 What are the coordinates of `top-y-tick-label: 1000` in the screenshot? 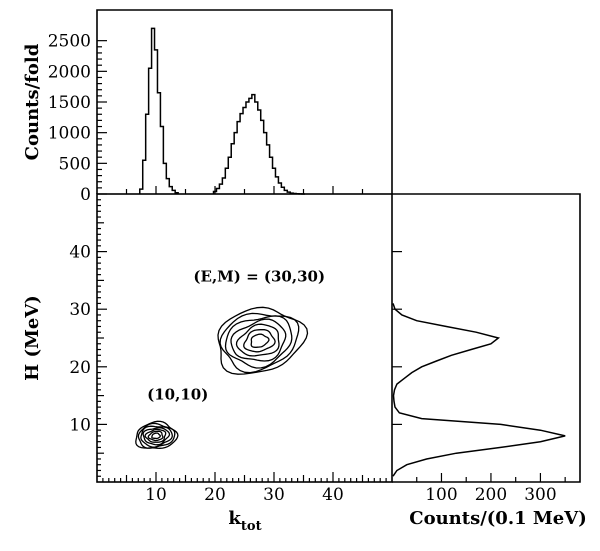 It's located at (69, 134).